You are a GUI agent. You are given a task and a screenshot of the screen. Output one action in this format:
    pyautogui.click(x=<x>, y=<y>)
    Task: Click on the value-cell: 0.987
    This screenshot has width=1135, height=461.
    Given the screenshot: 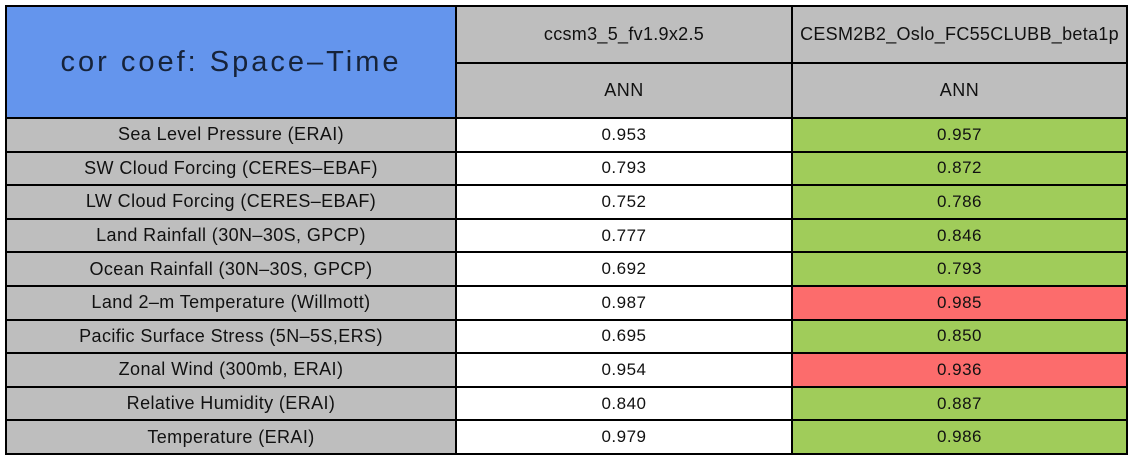 What is the action you would take?
    pyautogui.click(x=624, y=303)
    